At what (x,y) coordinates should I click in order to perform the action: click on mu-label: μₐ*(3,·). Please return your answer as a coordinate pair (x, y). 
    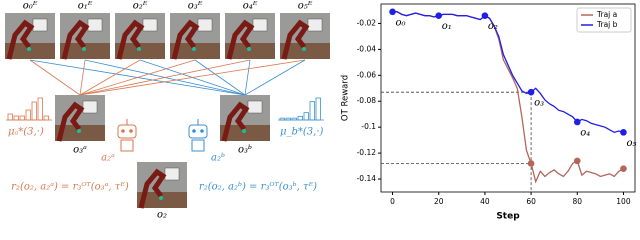
    Looking at the image, I should click on (26, 132).